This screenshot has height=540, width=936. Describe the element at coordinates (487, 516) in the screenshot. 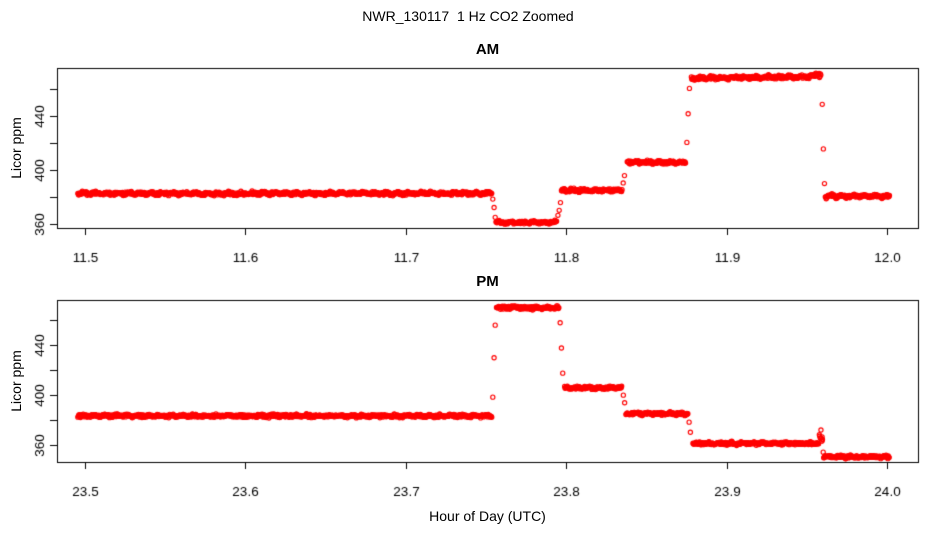

I see `x-axis-label: Hour of Day (UTC)` at that location.